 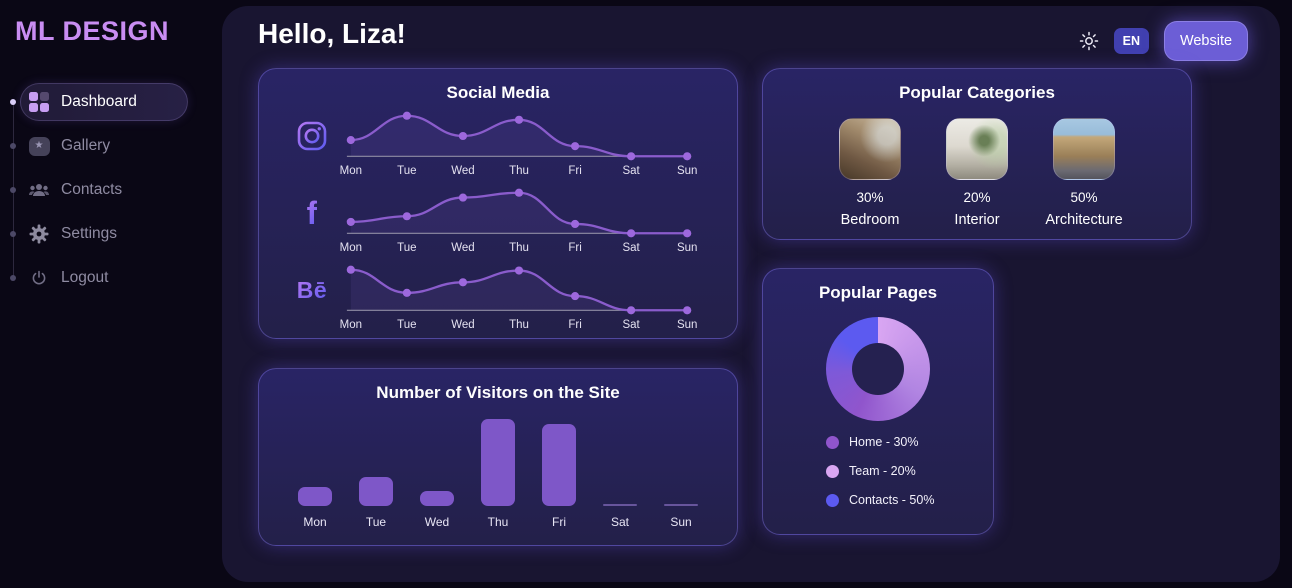 I want to click on pages-legend: Home - 30% Team - 20% Contacts - 50%, so click(x=909, y=471).